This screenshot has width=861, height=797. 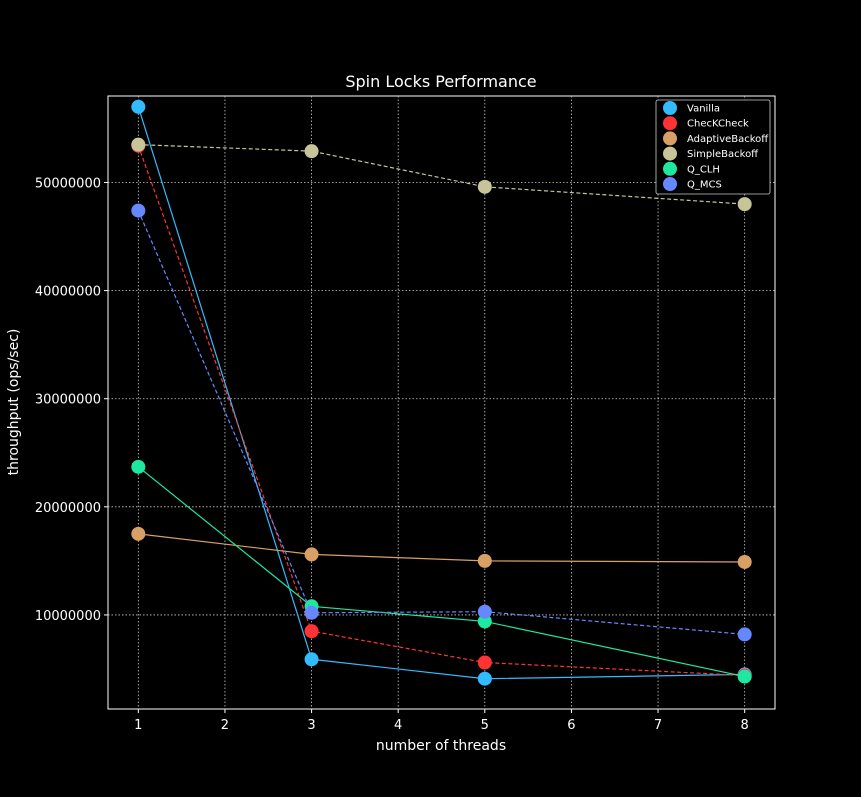 I want to click on y-tick-label: 40000000, so click(x=68, y=292).